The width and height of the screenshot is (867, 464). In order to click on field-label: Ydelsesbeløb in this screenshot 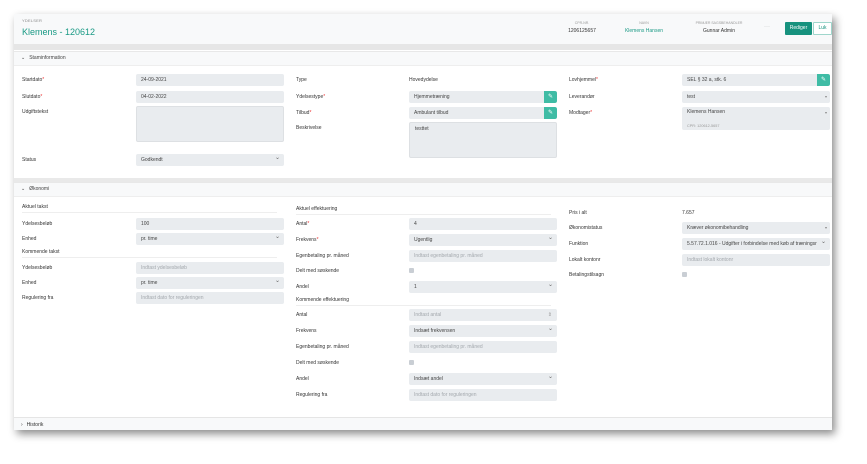, I will do `click(37, 224)`.